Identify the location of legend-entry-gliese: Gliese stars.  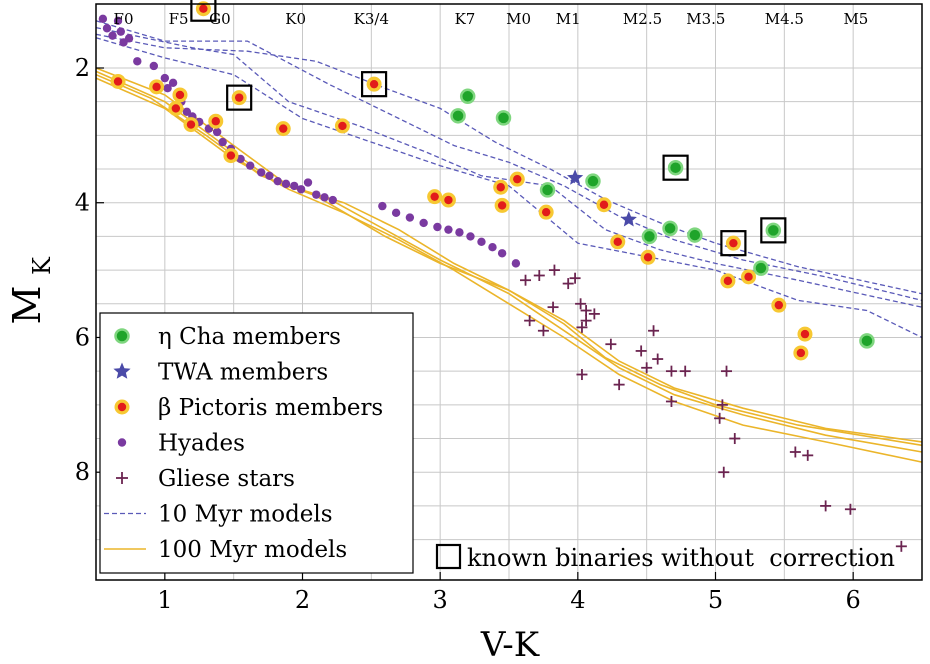
(205, 479).